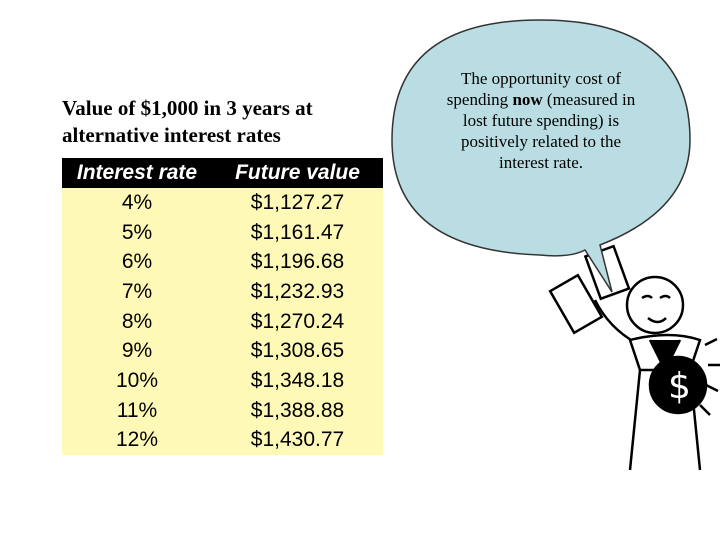 The image size is (720, 540). What do you see at coordinates (137, 440) in the screenshot?
I see `table-cell: 12%` at bounding box center [137, 440].